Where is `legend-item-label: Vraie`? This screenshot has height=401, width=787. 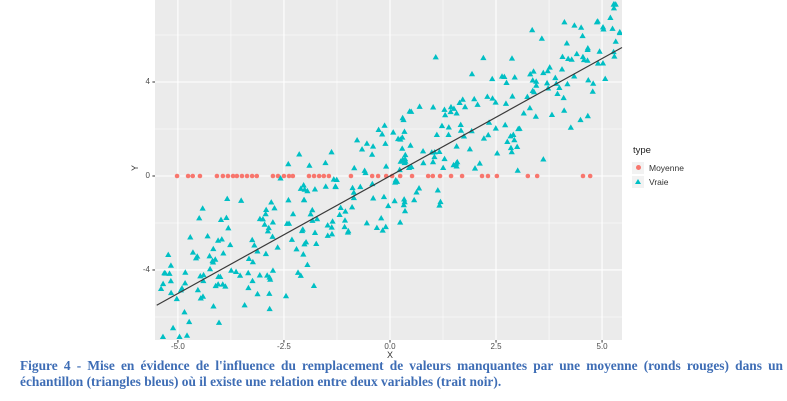
legend-item-label: Vraie is located at coordinates (659, 181).